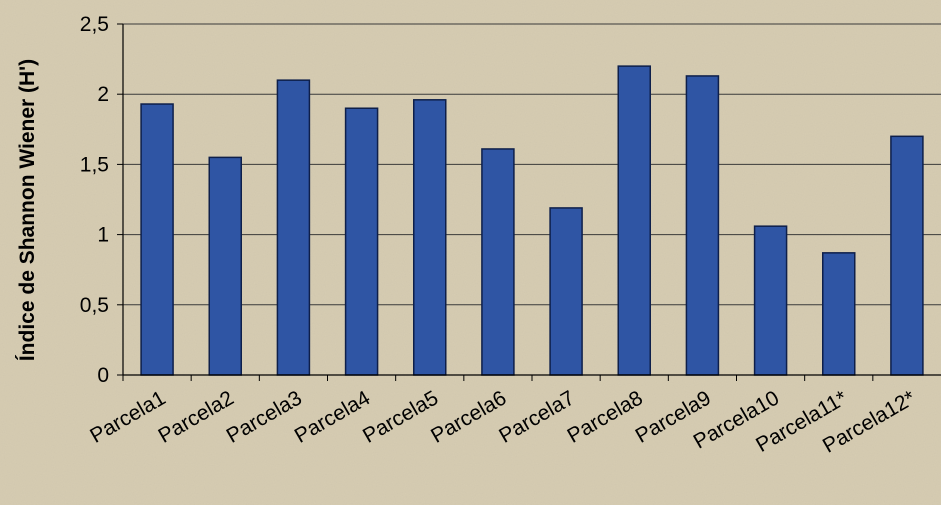 The height and width of the screenshot is (505, 941). Describe the element at coordinates (94, 305) in the screenshot. I see `y-tick-label: 0,5` at that location.